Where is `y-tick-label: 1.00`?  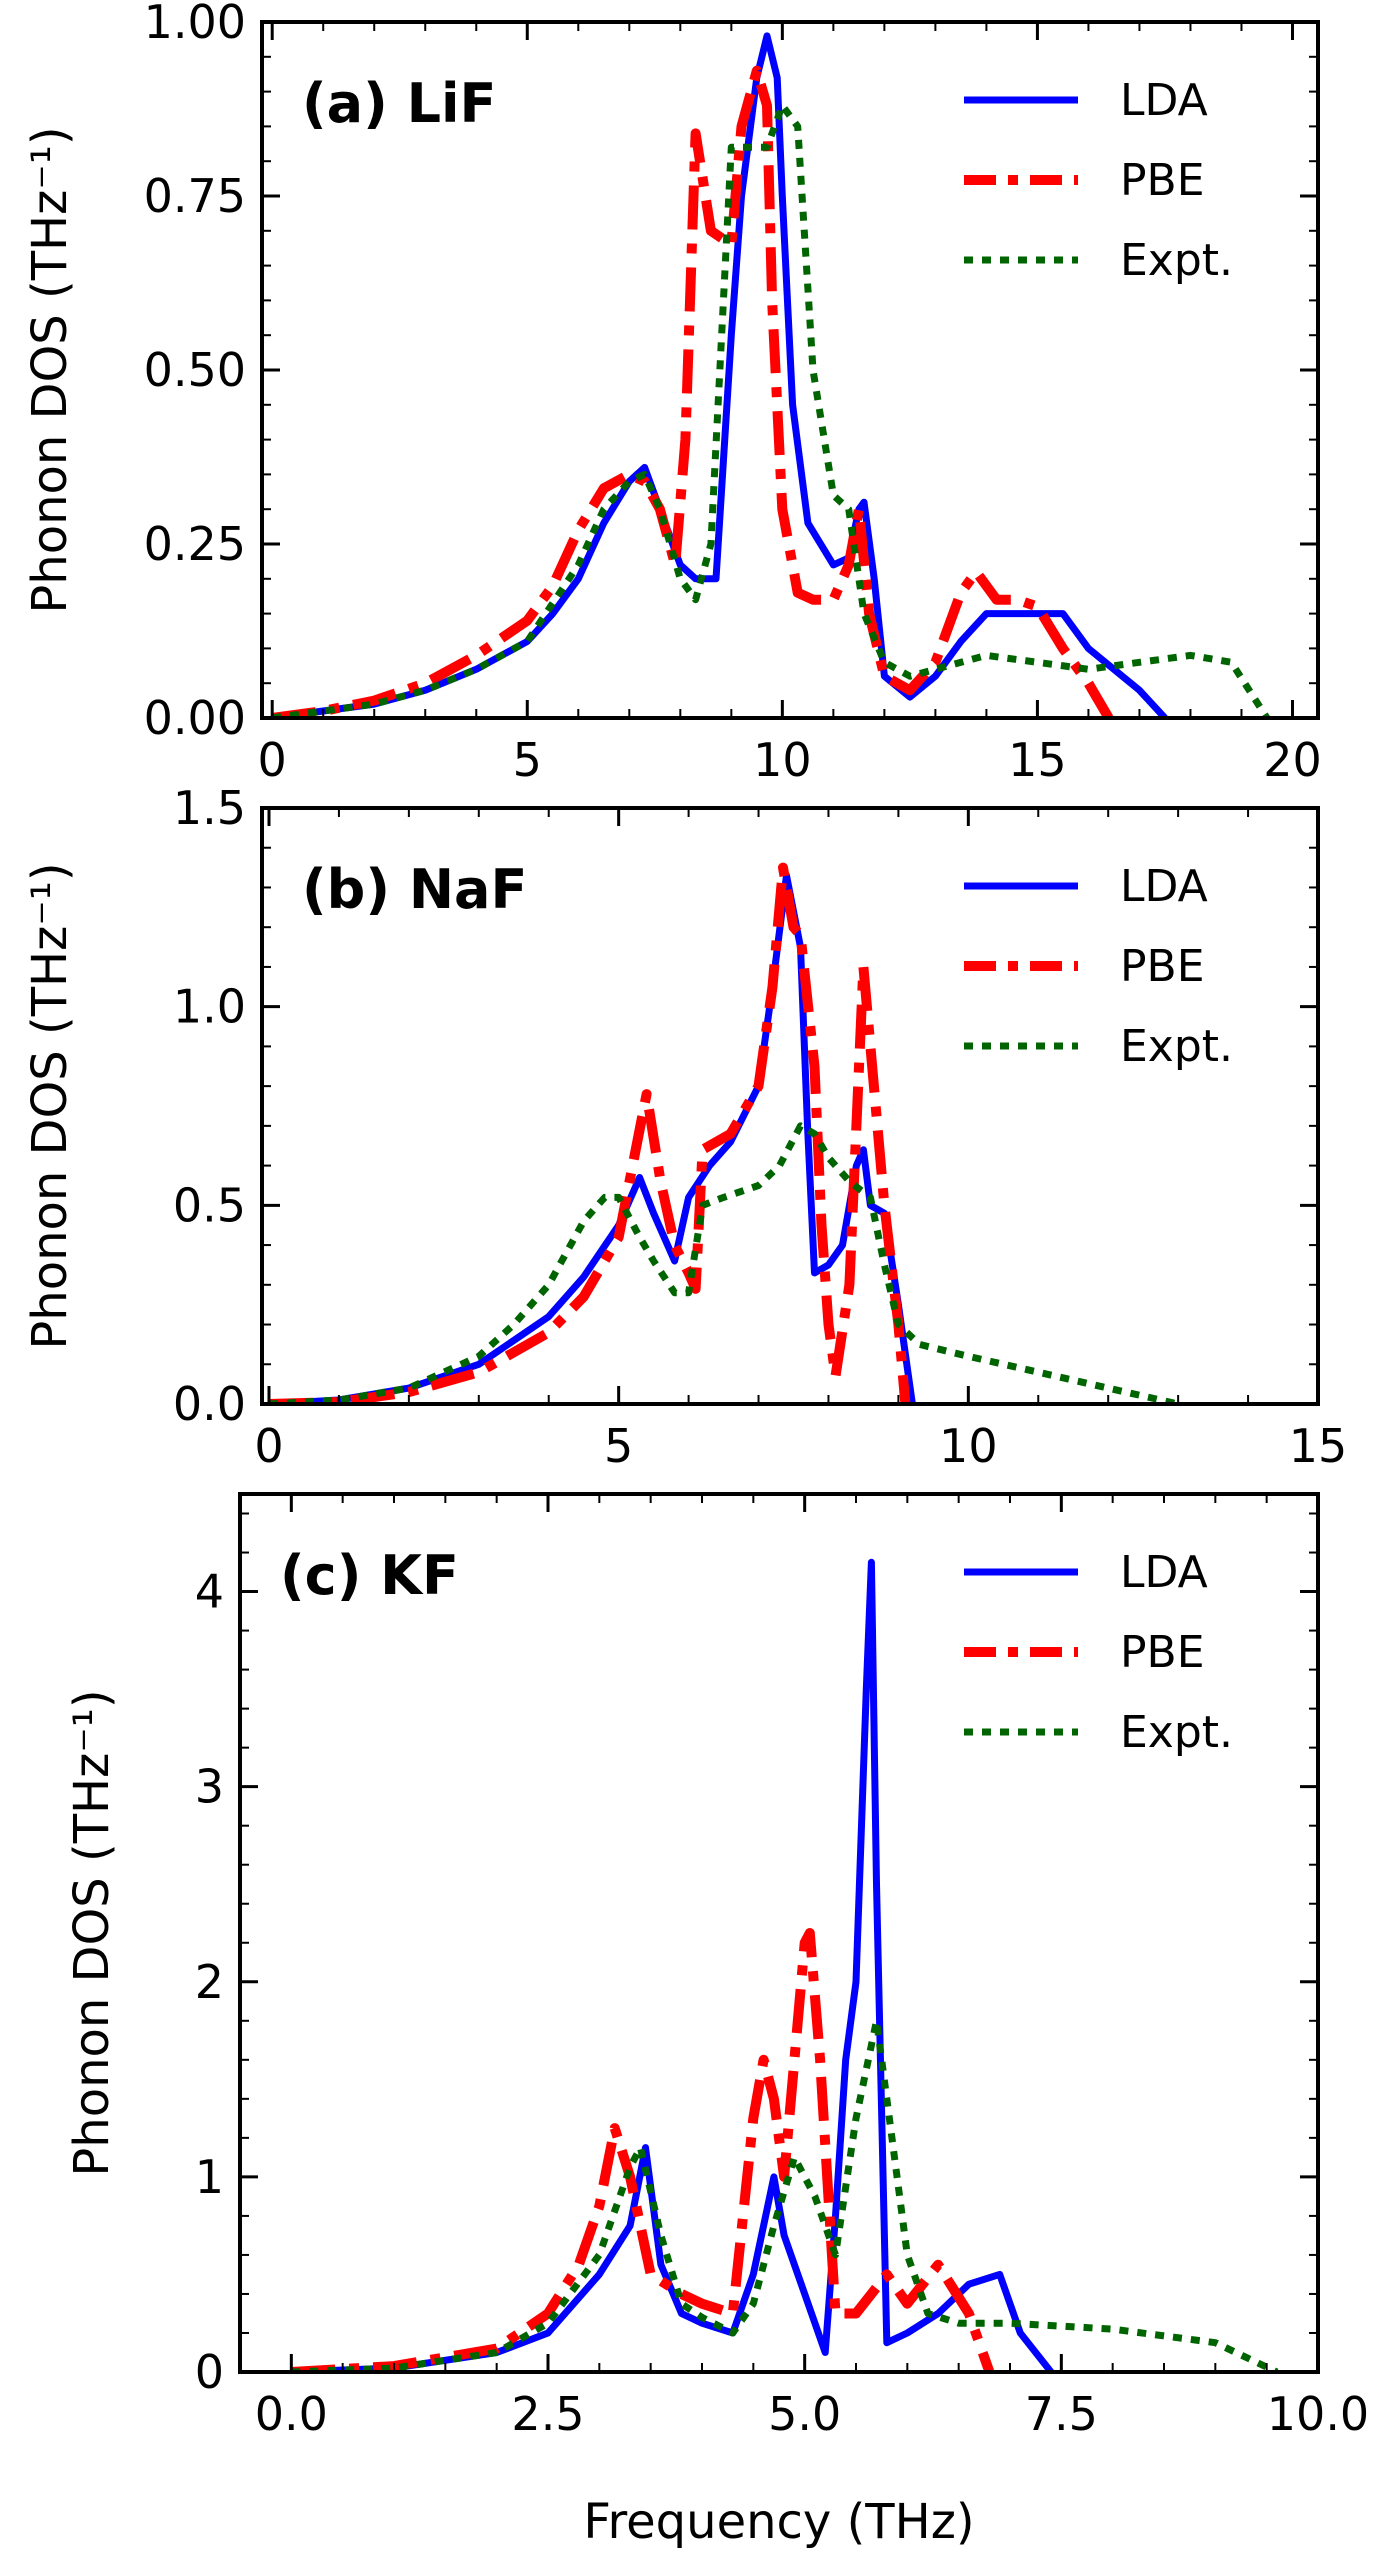 y-tick-label: 1.00 is located at coordinates (195, 24).